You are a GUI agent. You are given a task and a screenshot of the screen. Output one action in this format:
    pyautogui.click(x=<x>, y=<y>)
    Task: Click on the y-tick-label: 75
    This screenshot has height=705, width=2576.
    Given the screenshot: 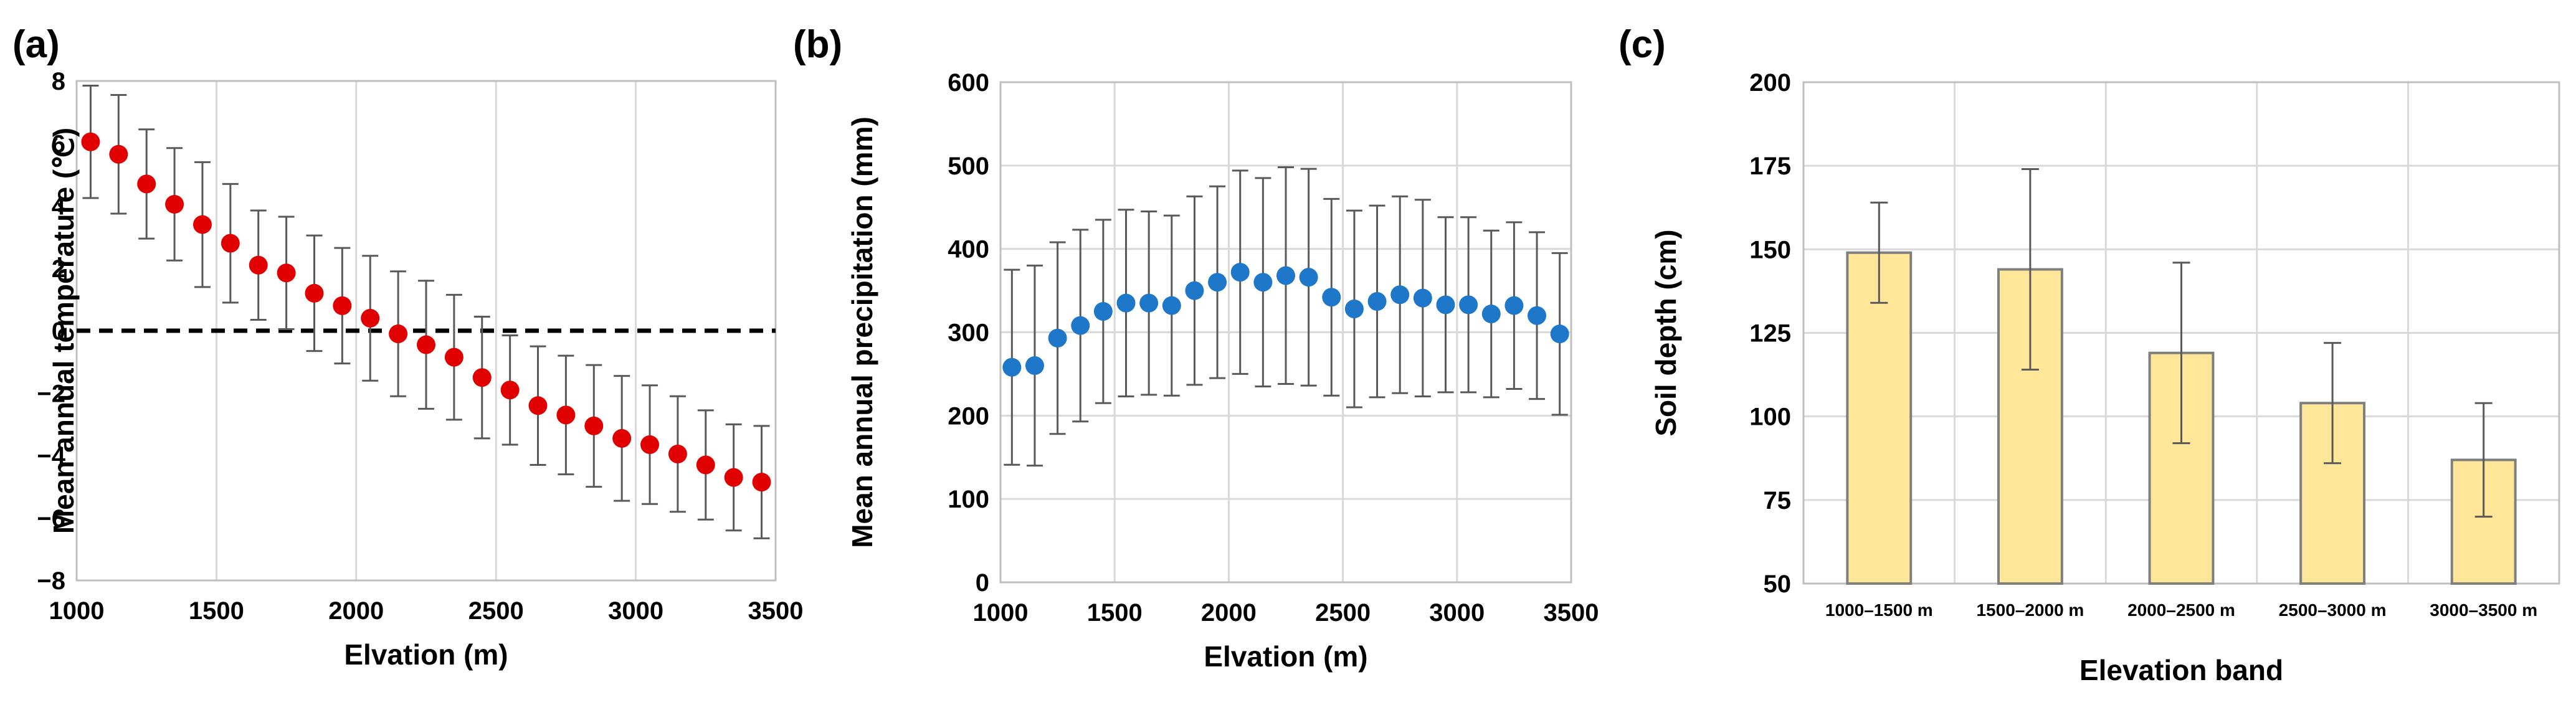 What is the action you would take?
    pyautogui.click(x=1778, y=500)
    